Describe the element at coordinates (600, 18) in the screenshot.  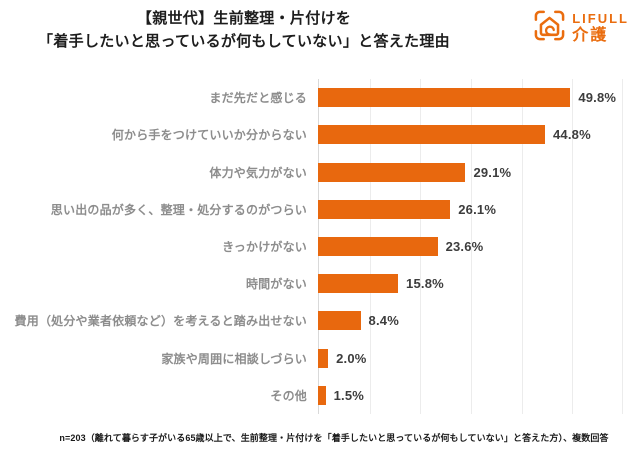
I see `logo-brand-label: LIFULL` at that location.